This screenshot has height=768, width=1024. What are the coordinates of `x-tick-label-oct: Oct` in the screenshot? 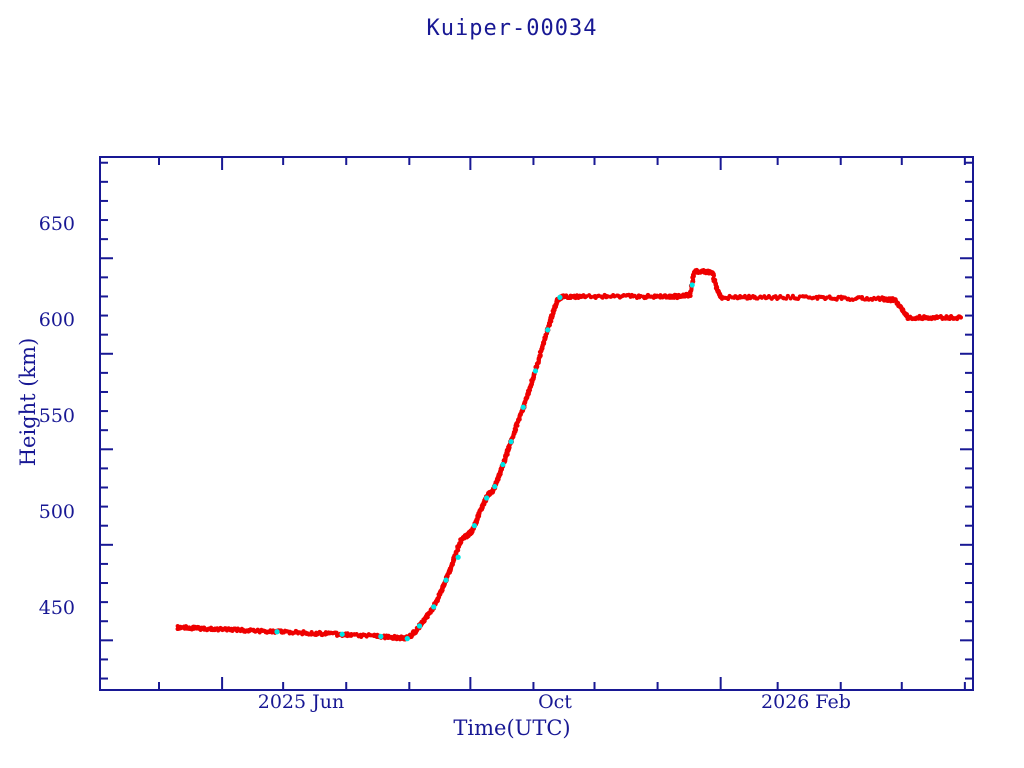 It's located at (555, 702).